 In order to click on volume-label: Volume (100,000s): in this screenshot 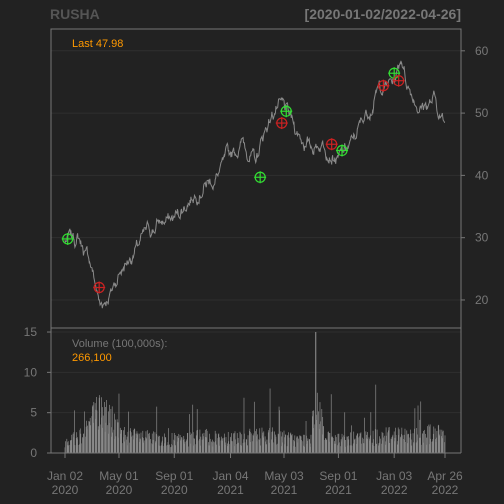, I will do `click(119, 344)`.